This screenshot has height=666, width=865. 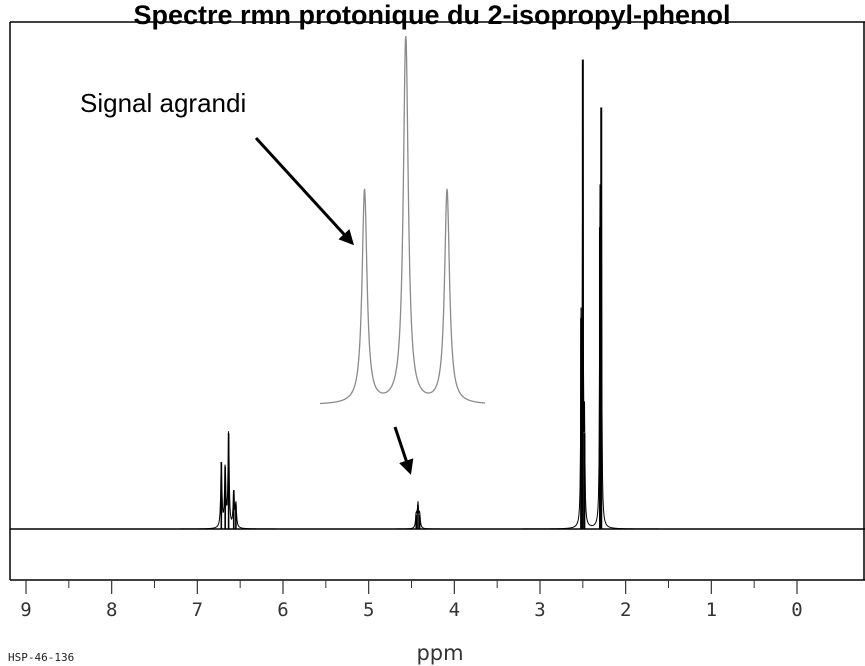 What do you see at coordinates (304, 191) in the screenshot?
I see `annotation-arrow` at bounding box center [304, 191].